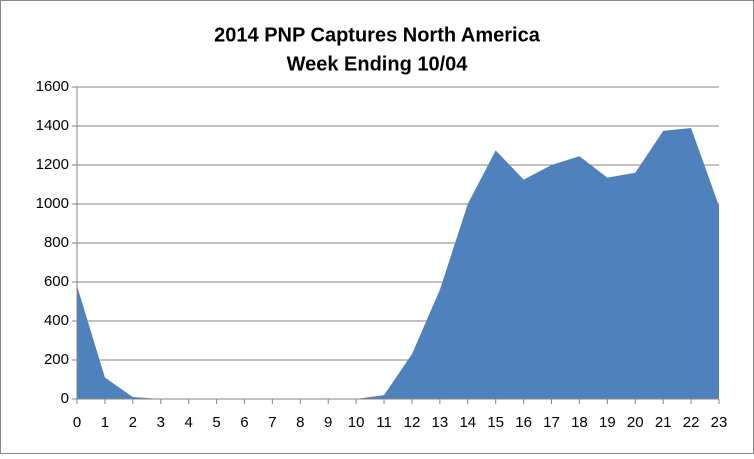 The width and height of the screenshot is (754, 459). I want to click on x-tick-label: 0, so click(77, 422).